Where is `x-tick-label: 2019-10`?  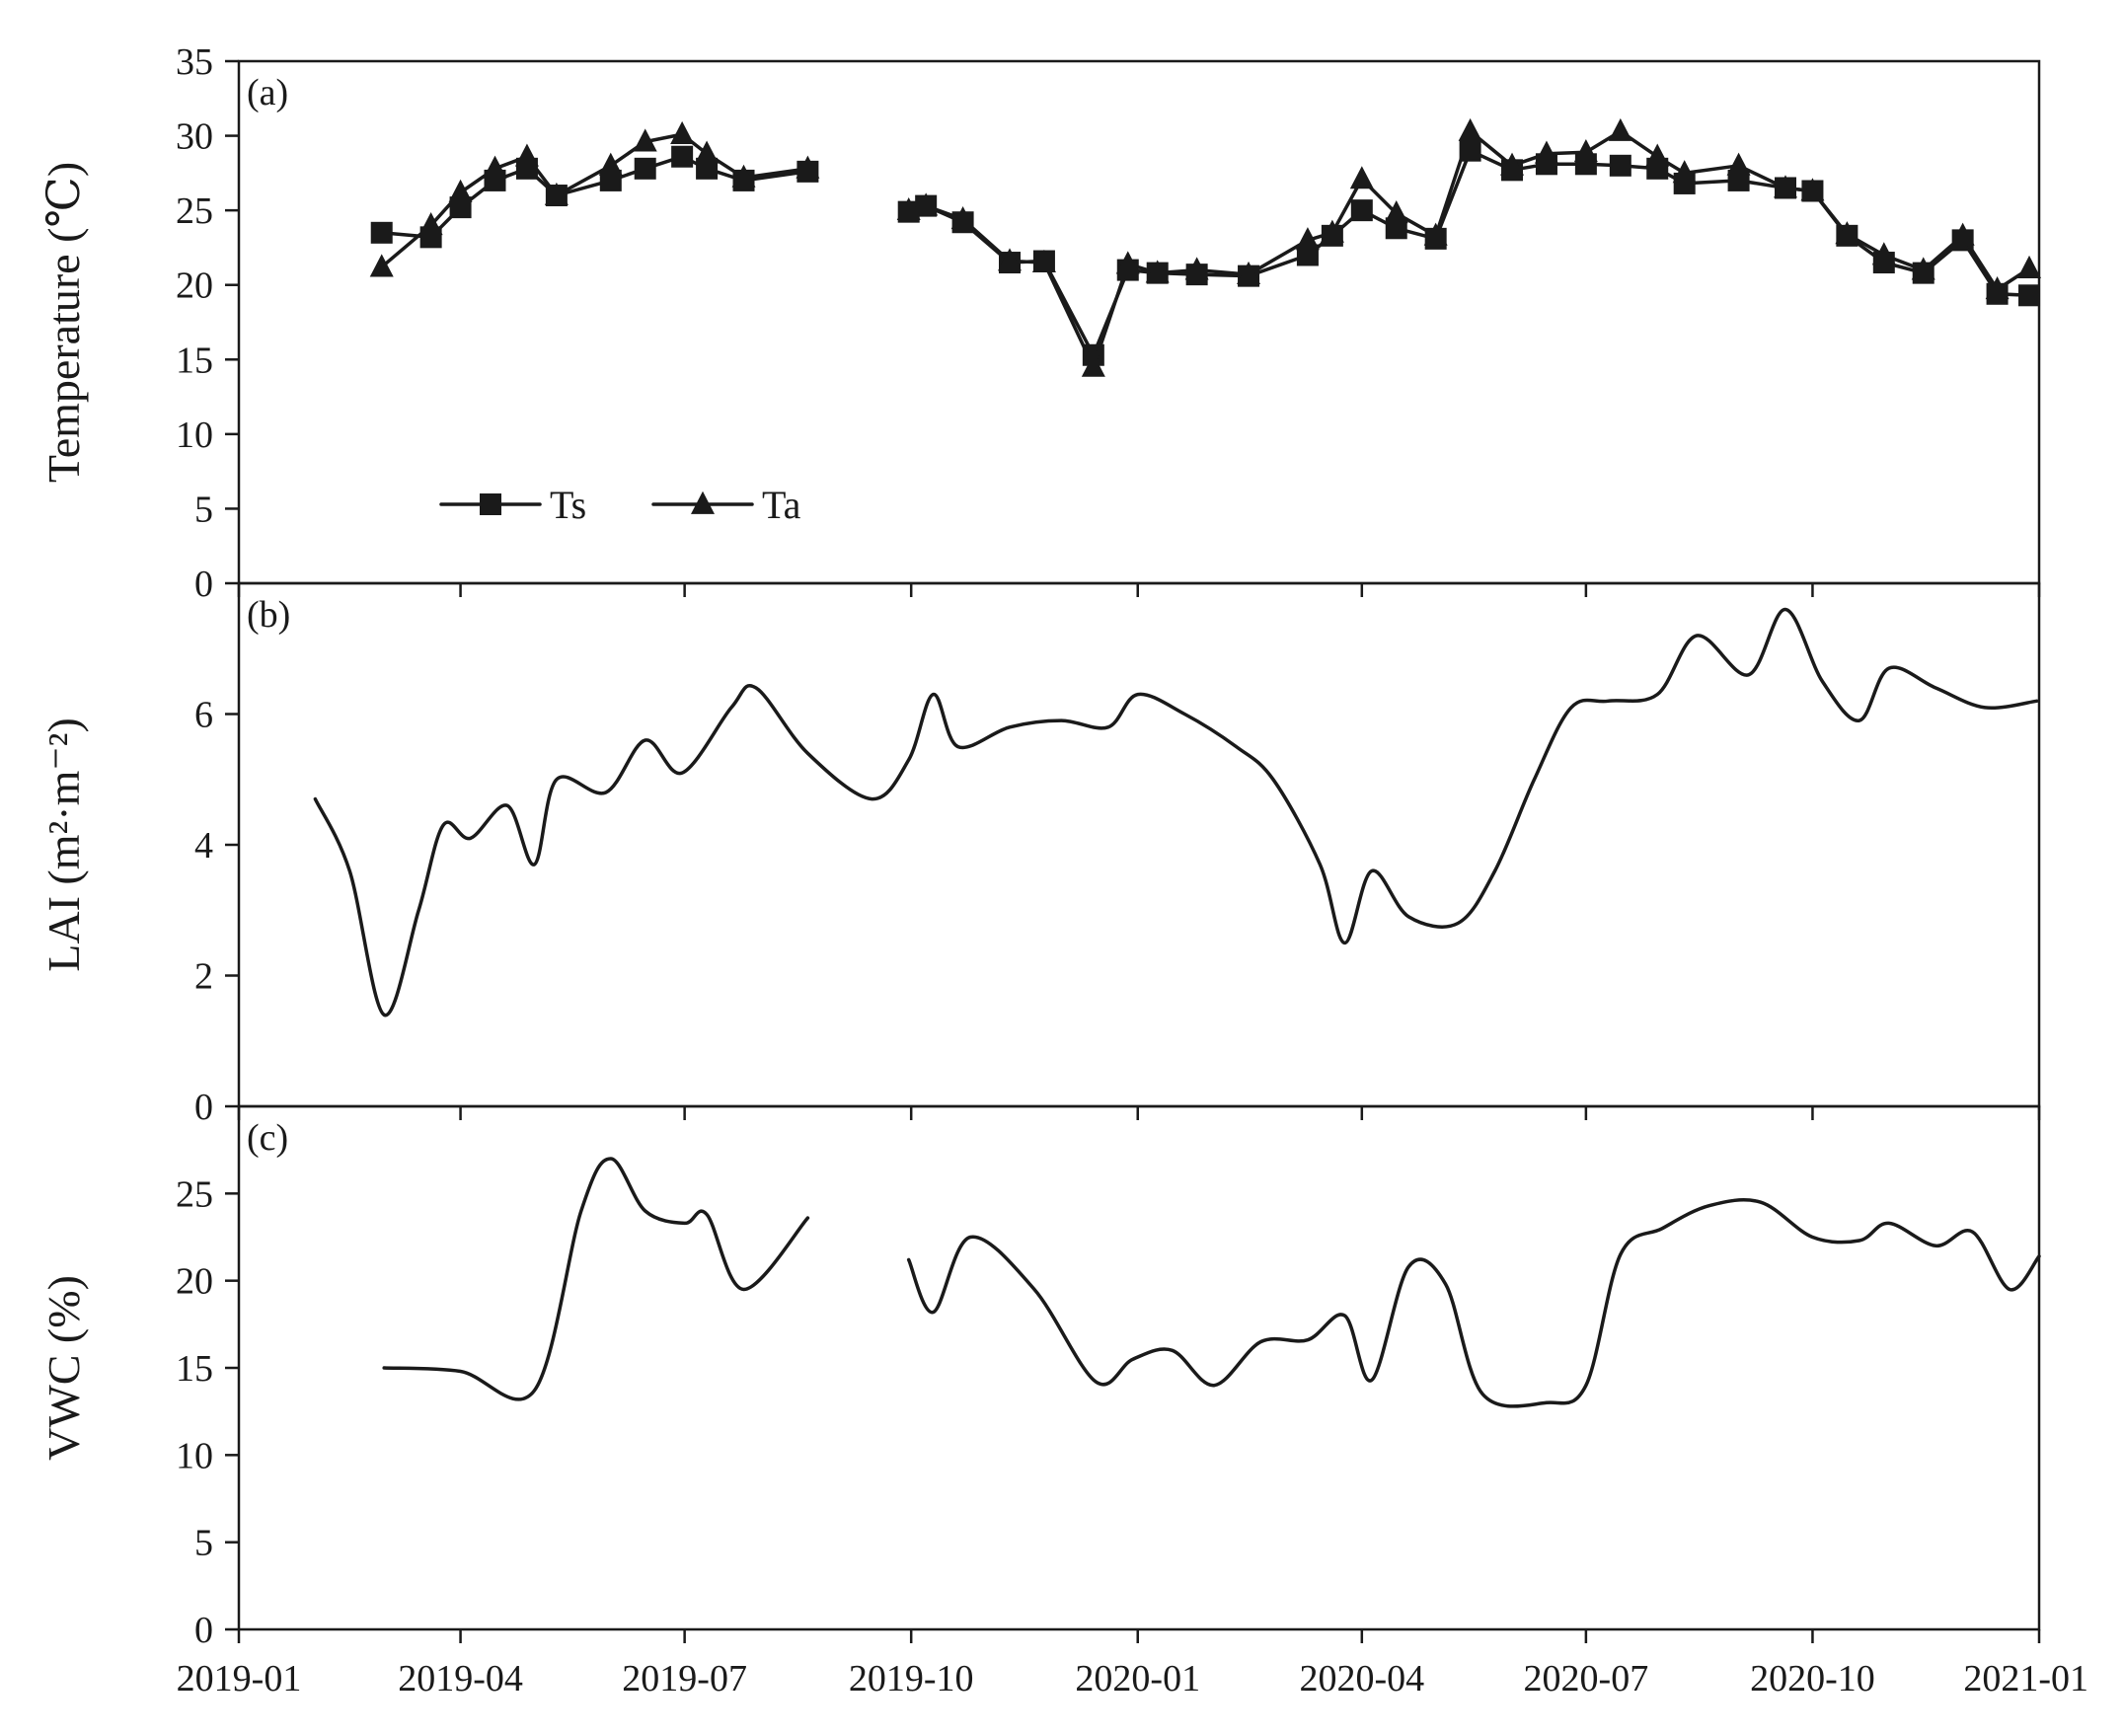 x-tick-label: 2019-10 is located at coordinates (911, 1678).